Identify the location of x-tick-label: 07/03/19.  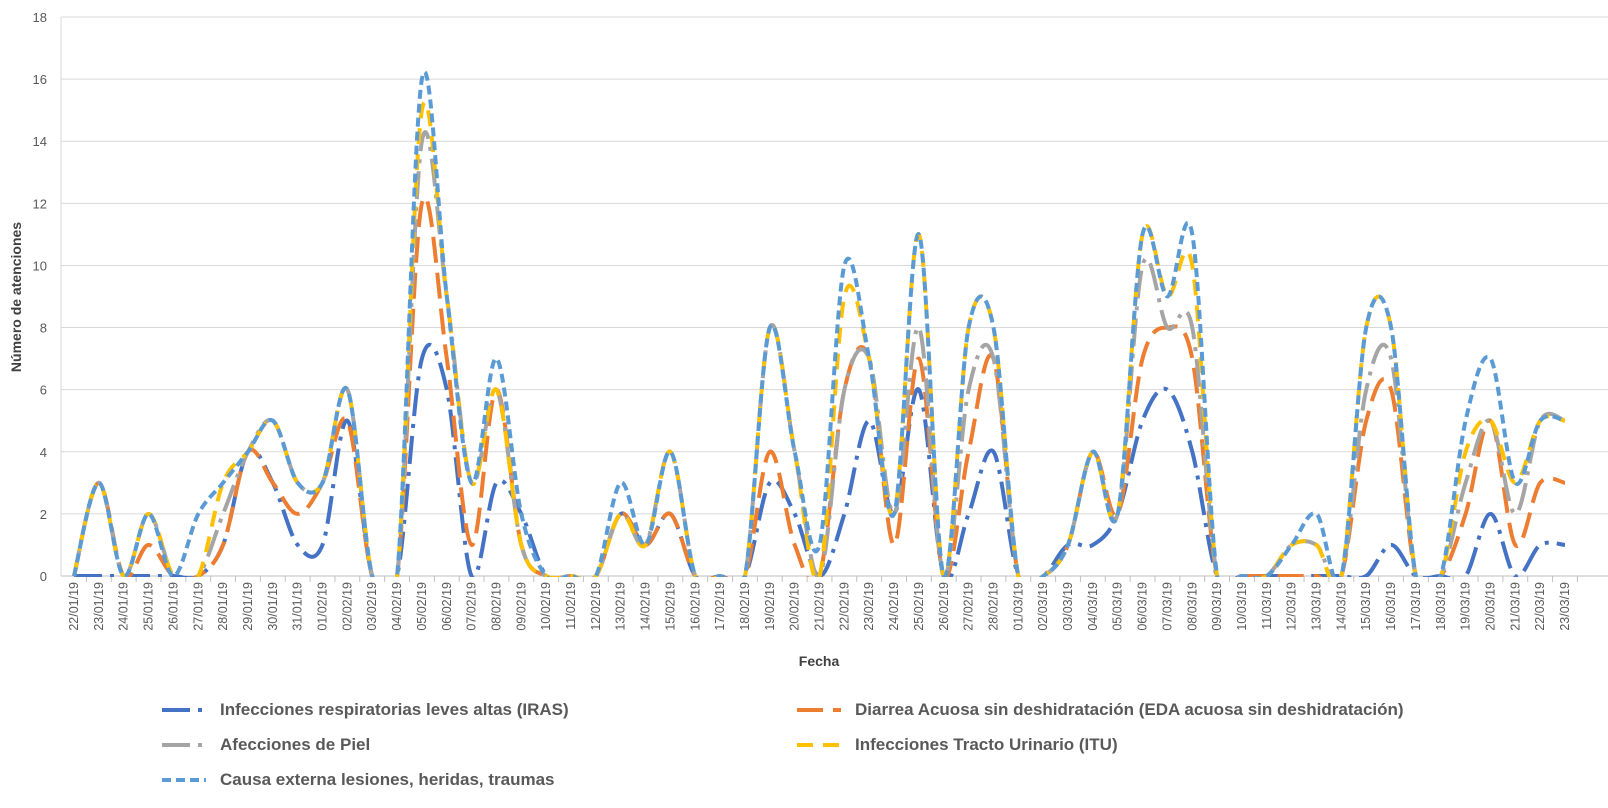
(1167, 606).